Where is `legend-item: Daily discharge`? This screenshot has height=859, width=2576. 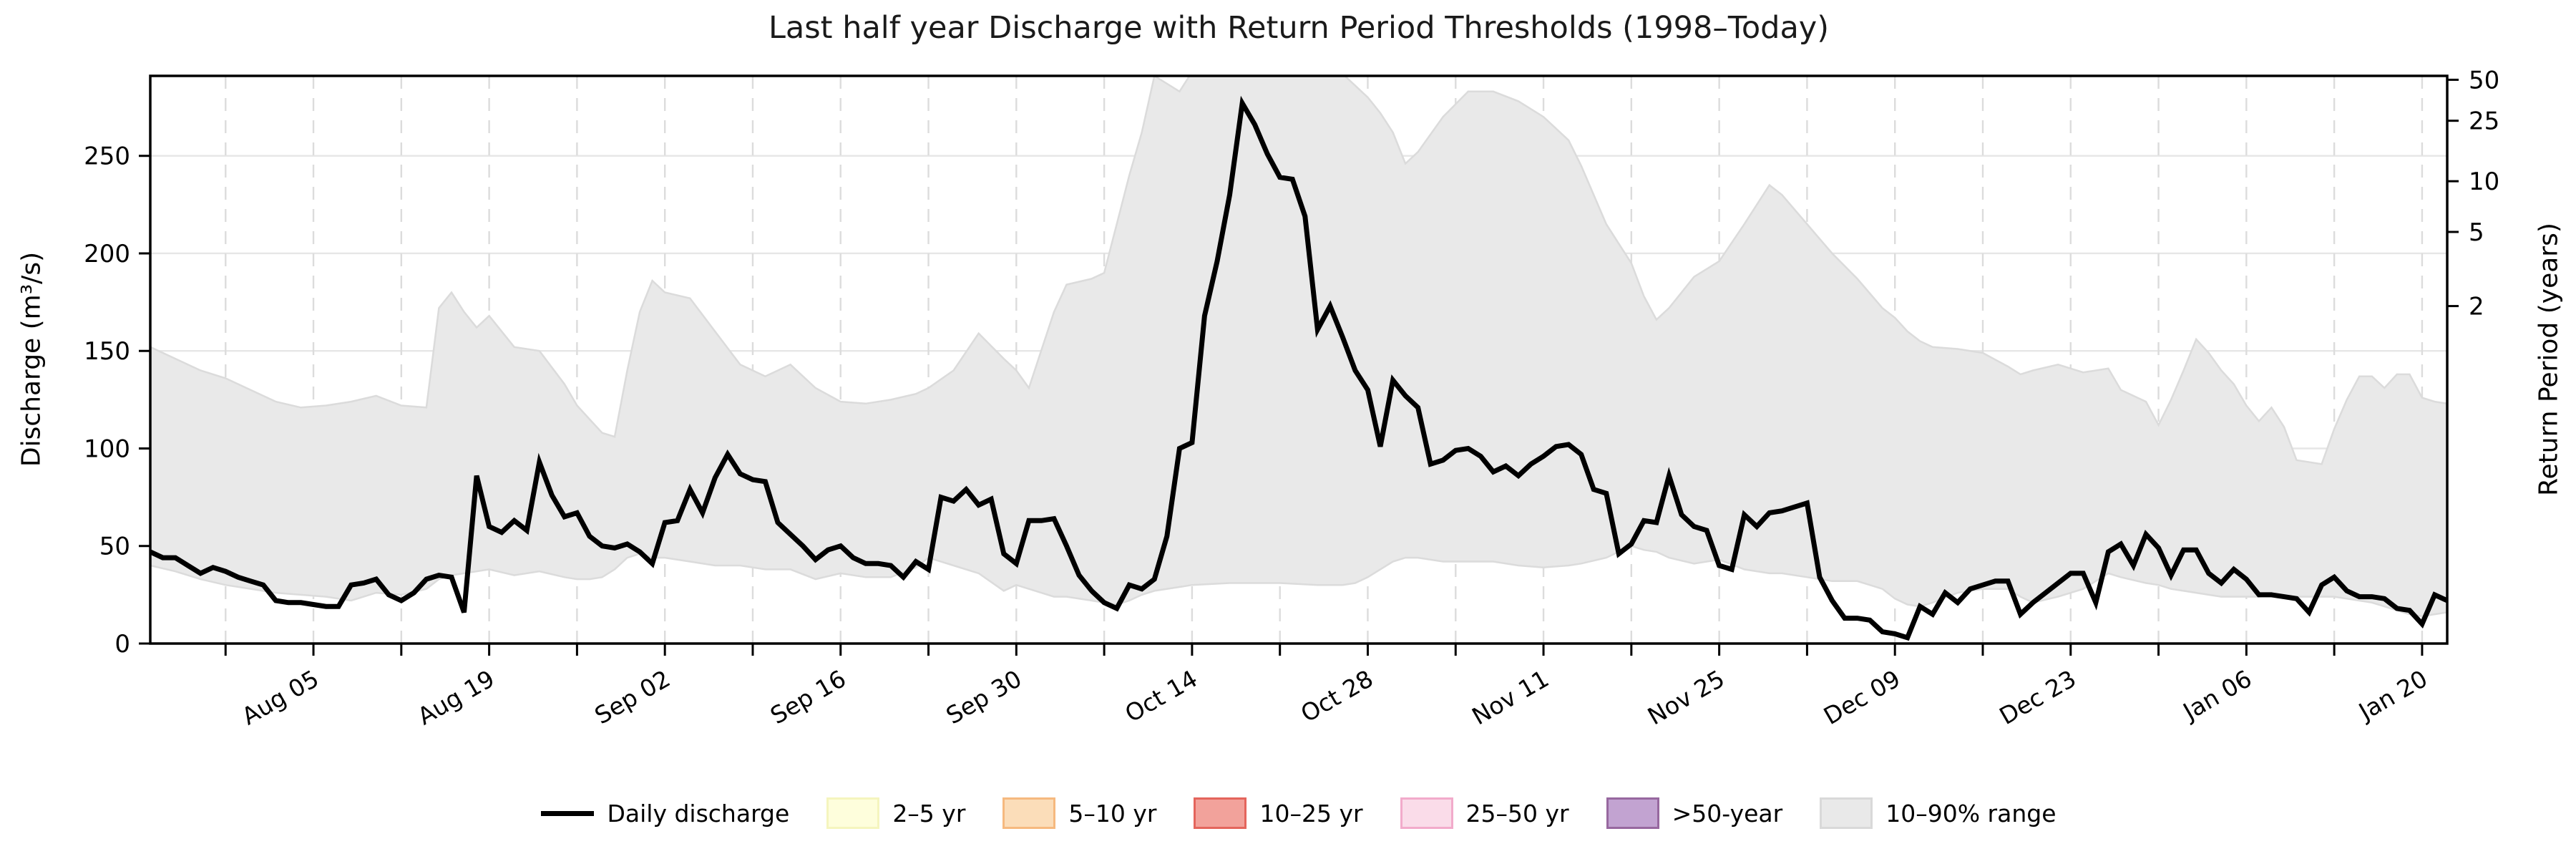
legend-item: Daily discharge is located at coordinates (665, 814).